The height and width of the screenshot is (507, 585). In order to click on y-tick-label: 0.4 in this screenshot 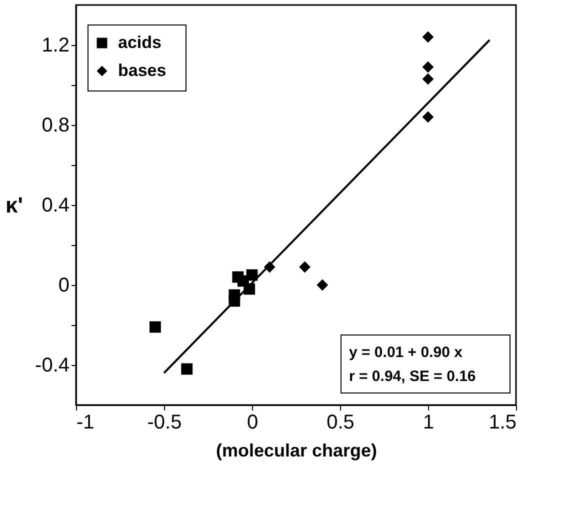, I will do `click(56, 205)`.